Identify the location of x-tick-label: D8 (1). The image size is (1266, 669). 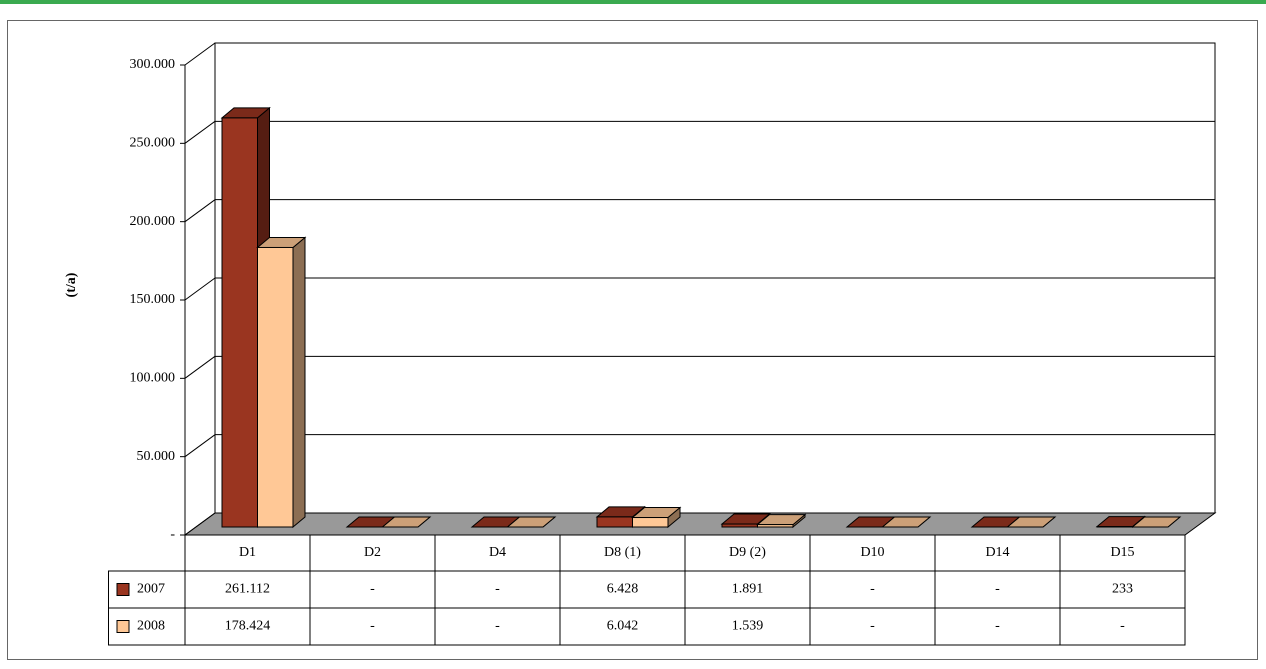
(622, 552).